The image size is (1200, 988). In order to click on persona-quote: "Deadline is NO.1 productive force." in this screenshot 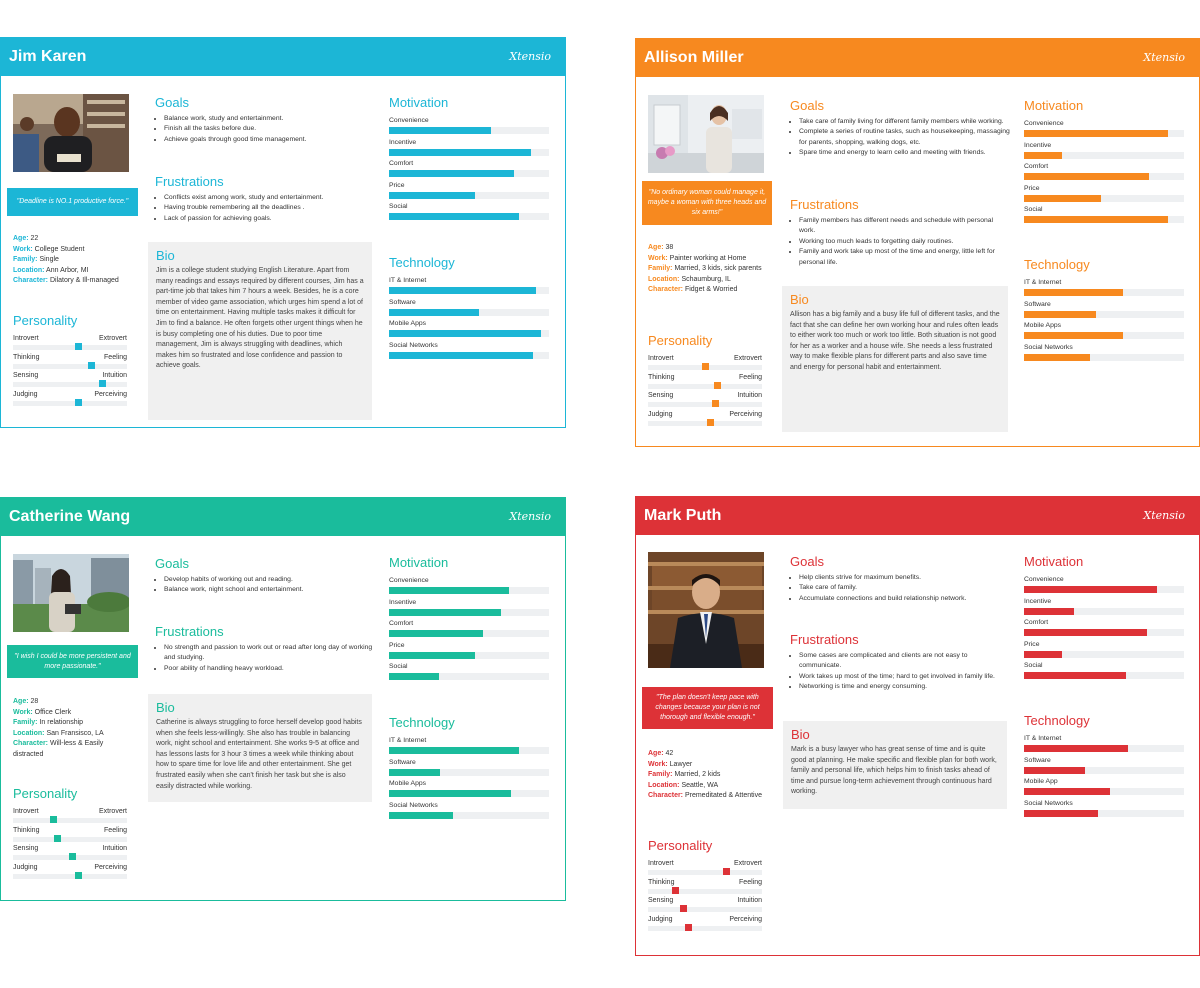, I will do `click(72, 202)`.